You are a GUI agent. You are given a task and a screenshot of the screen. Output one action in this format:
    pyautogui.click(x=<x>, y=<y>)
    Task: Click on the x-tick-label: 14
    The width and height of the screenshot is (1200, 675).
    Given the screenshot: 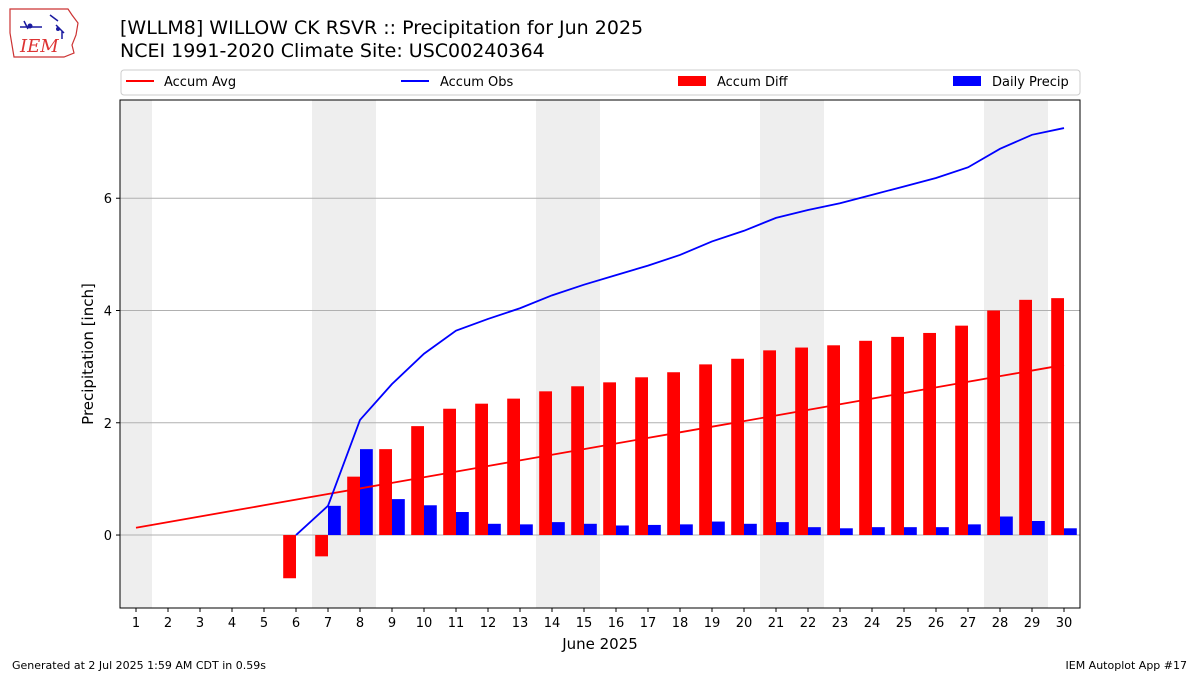 What is the action you would take?
    pyautogui.click(x=552, y=623)
    